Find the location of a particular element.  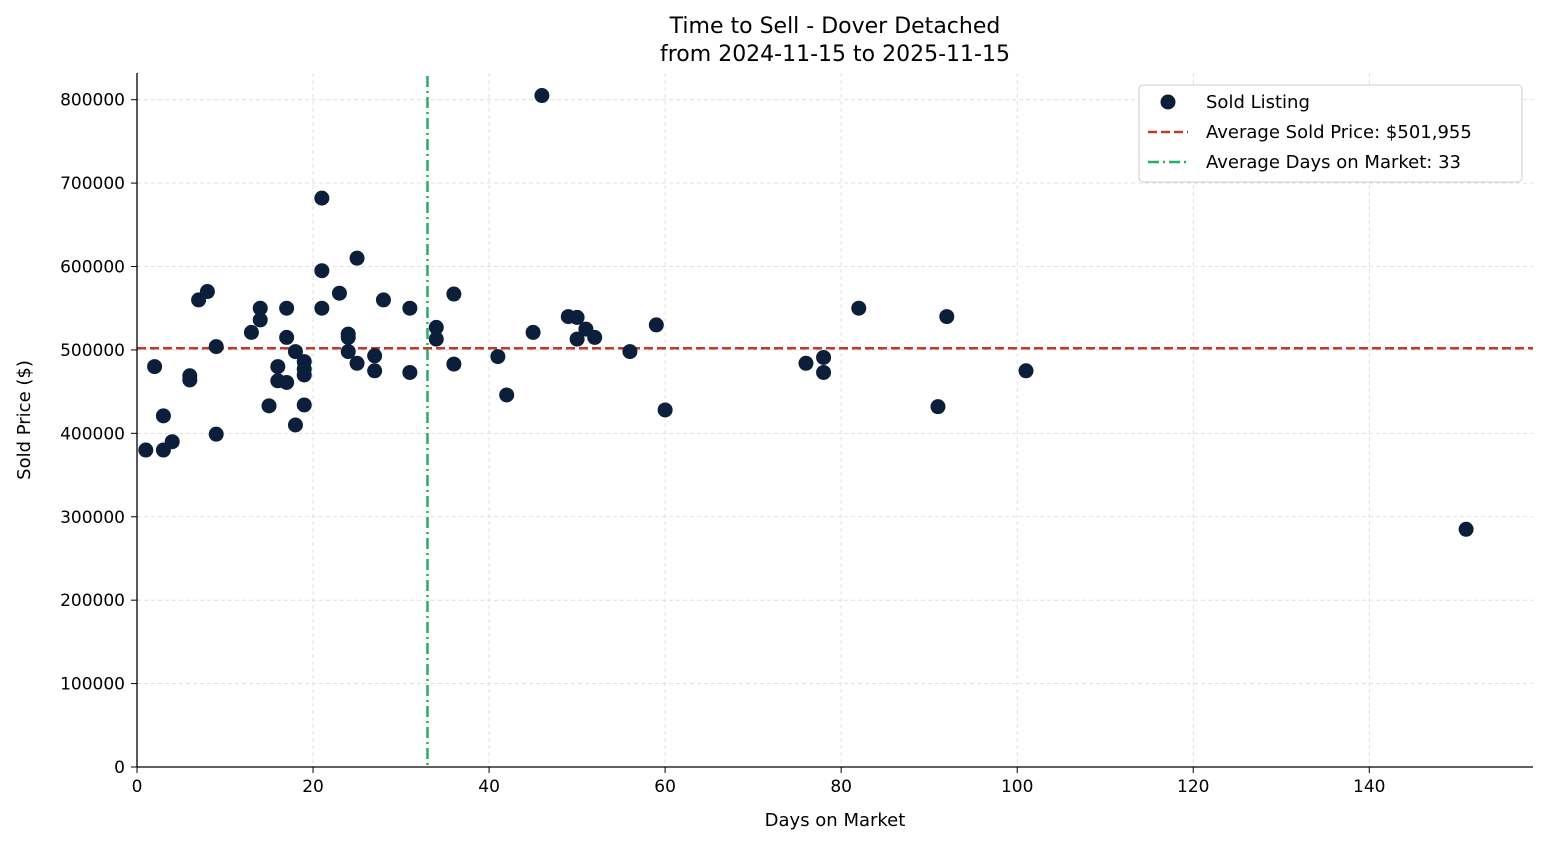

x-tick-label: 120 is located at coordinates (1193, 787).